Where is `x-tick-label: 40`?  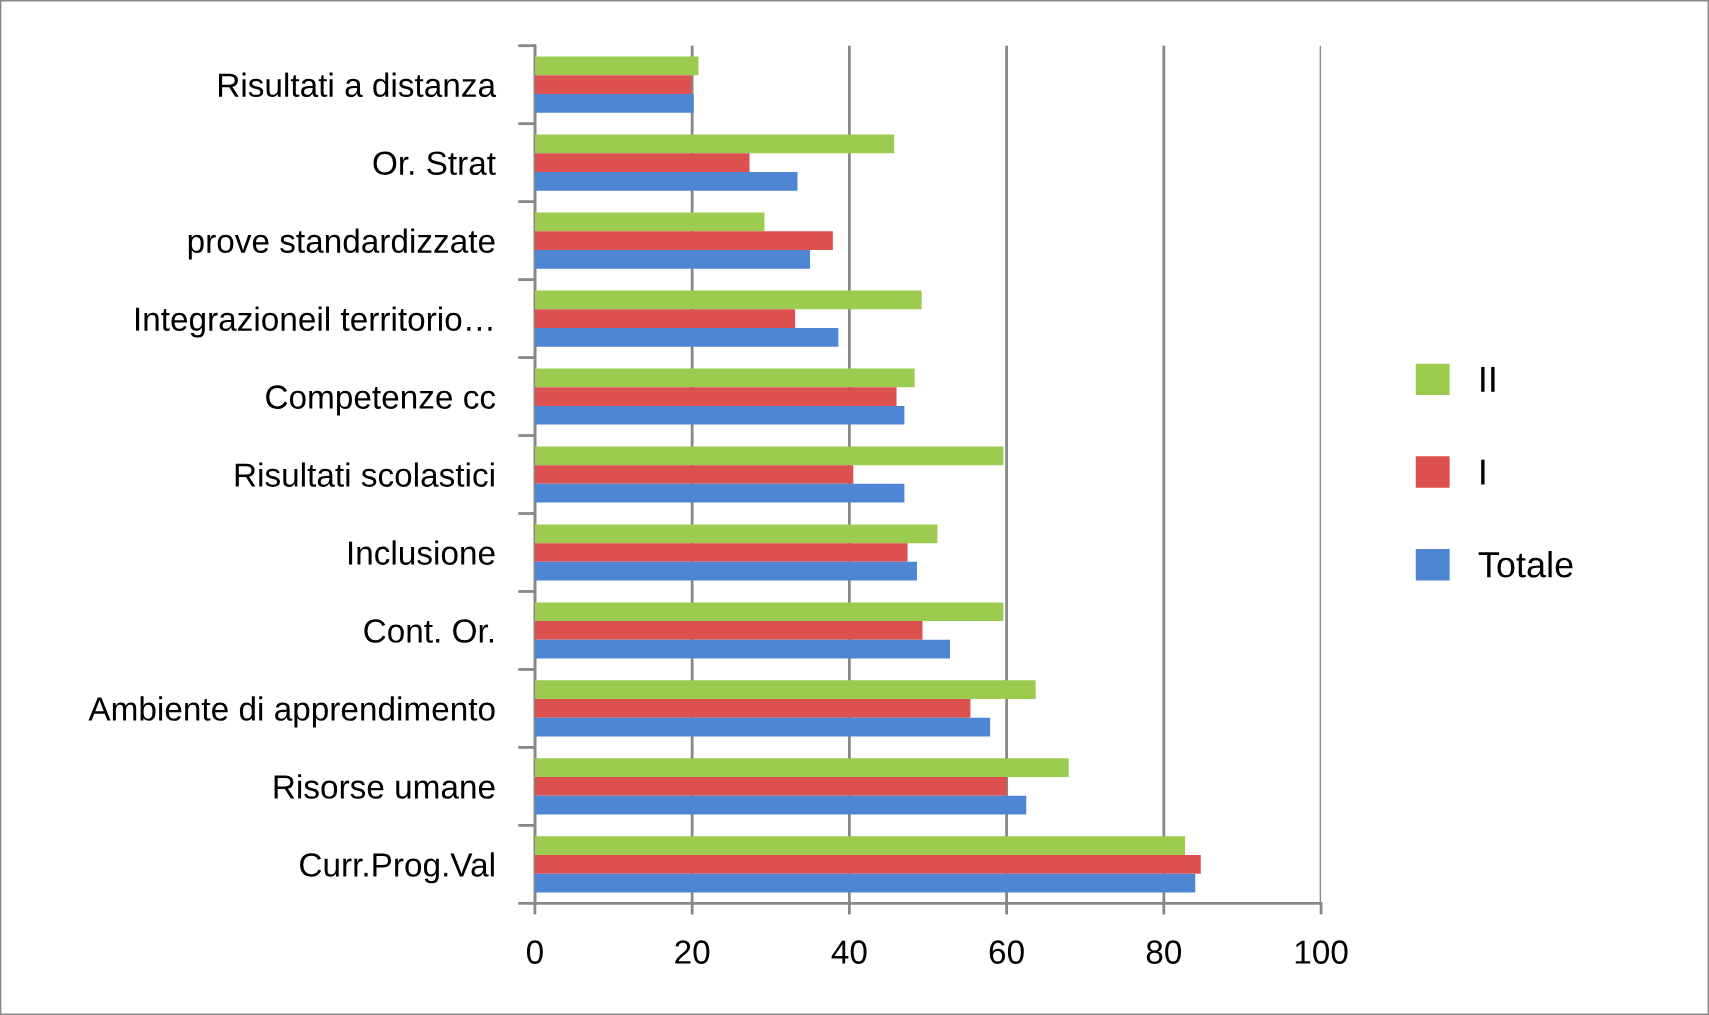
x-tick-label: 40 is located at coordinates (849, 952).